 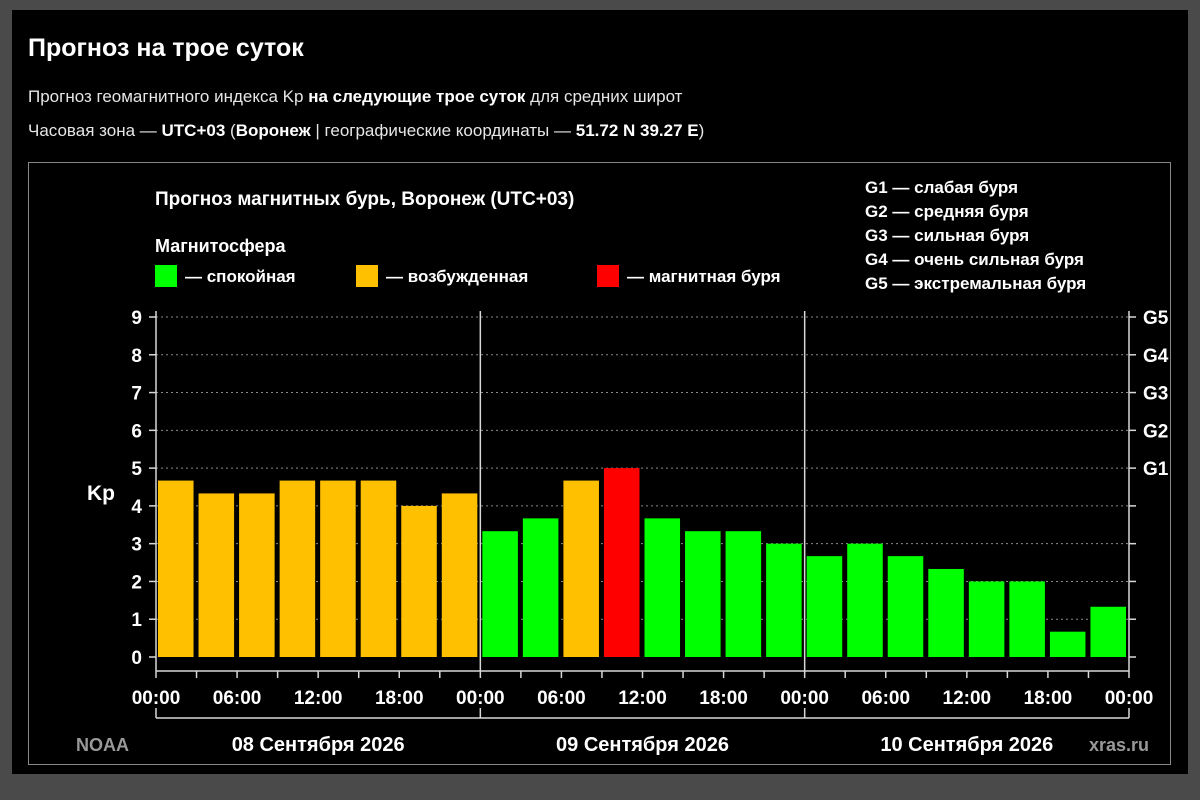 What do you see at coordinates (136, 469) in the screenshot?
I see `y-tick-label: 5` at bounding box center [136, 469].